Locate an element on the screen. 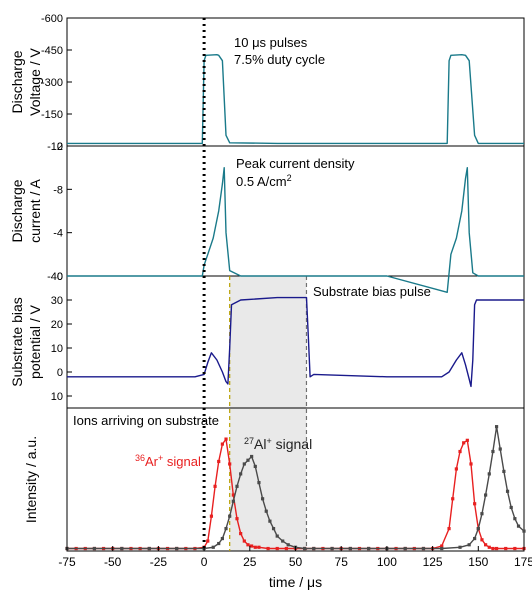  series-label-al: 27Al+ signal is located at coordinates (278, 444).